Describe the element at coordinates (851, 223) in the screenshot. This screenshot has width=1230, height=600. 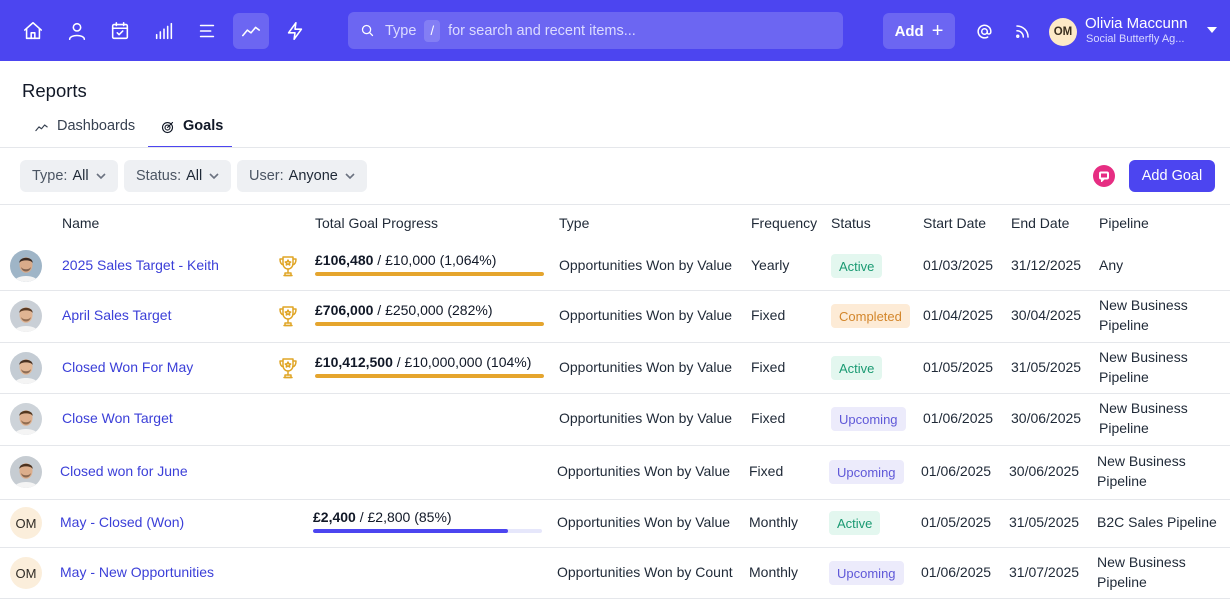
I see `column-header-status: Status` at that location.